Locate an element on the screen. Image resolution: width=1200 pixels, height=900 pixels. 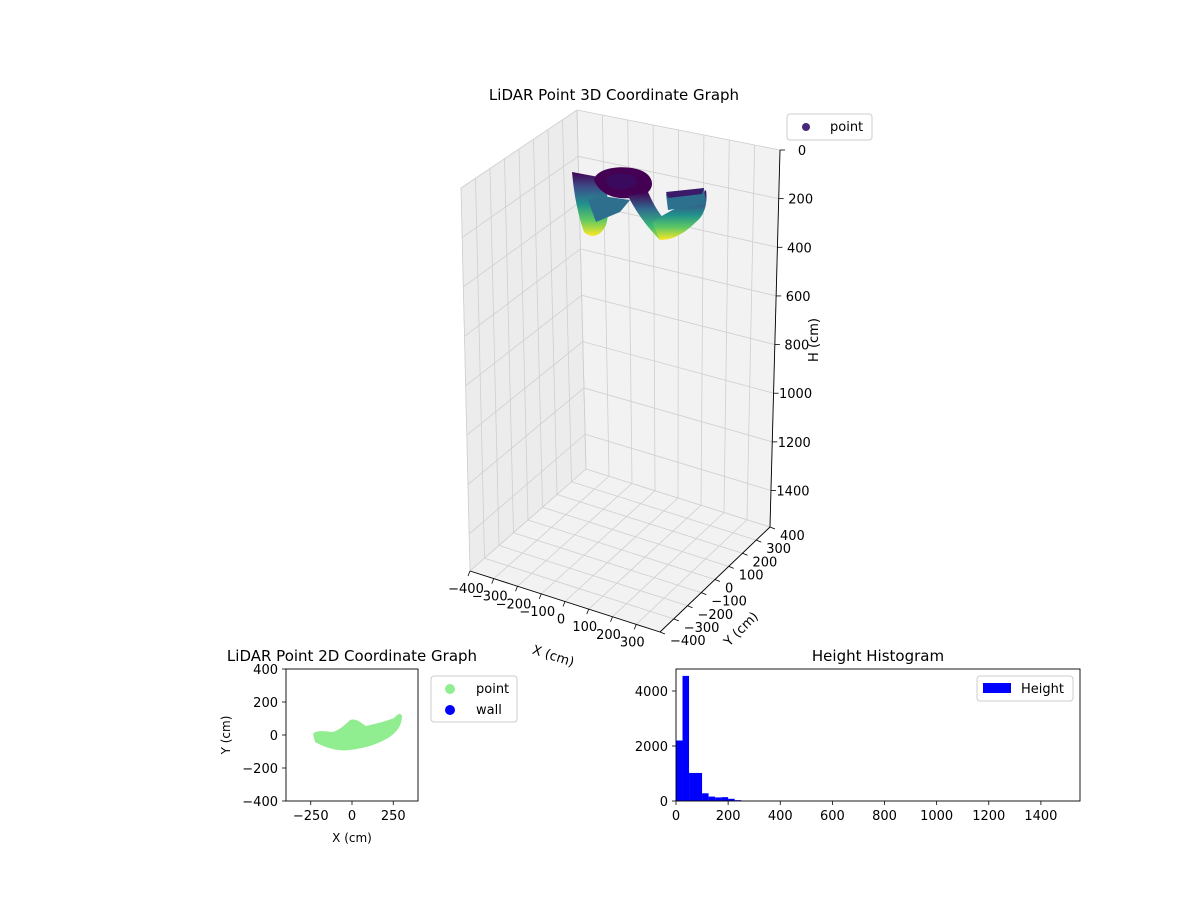
x-tick-label-hist: 200 is located at coordinates (728, 816).